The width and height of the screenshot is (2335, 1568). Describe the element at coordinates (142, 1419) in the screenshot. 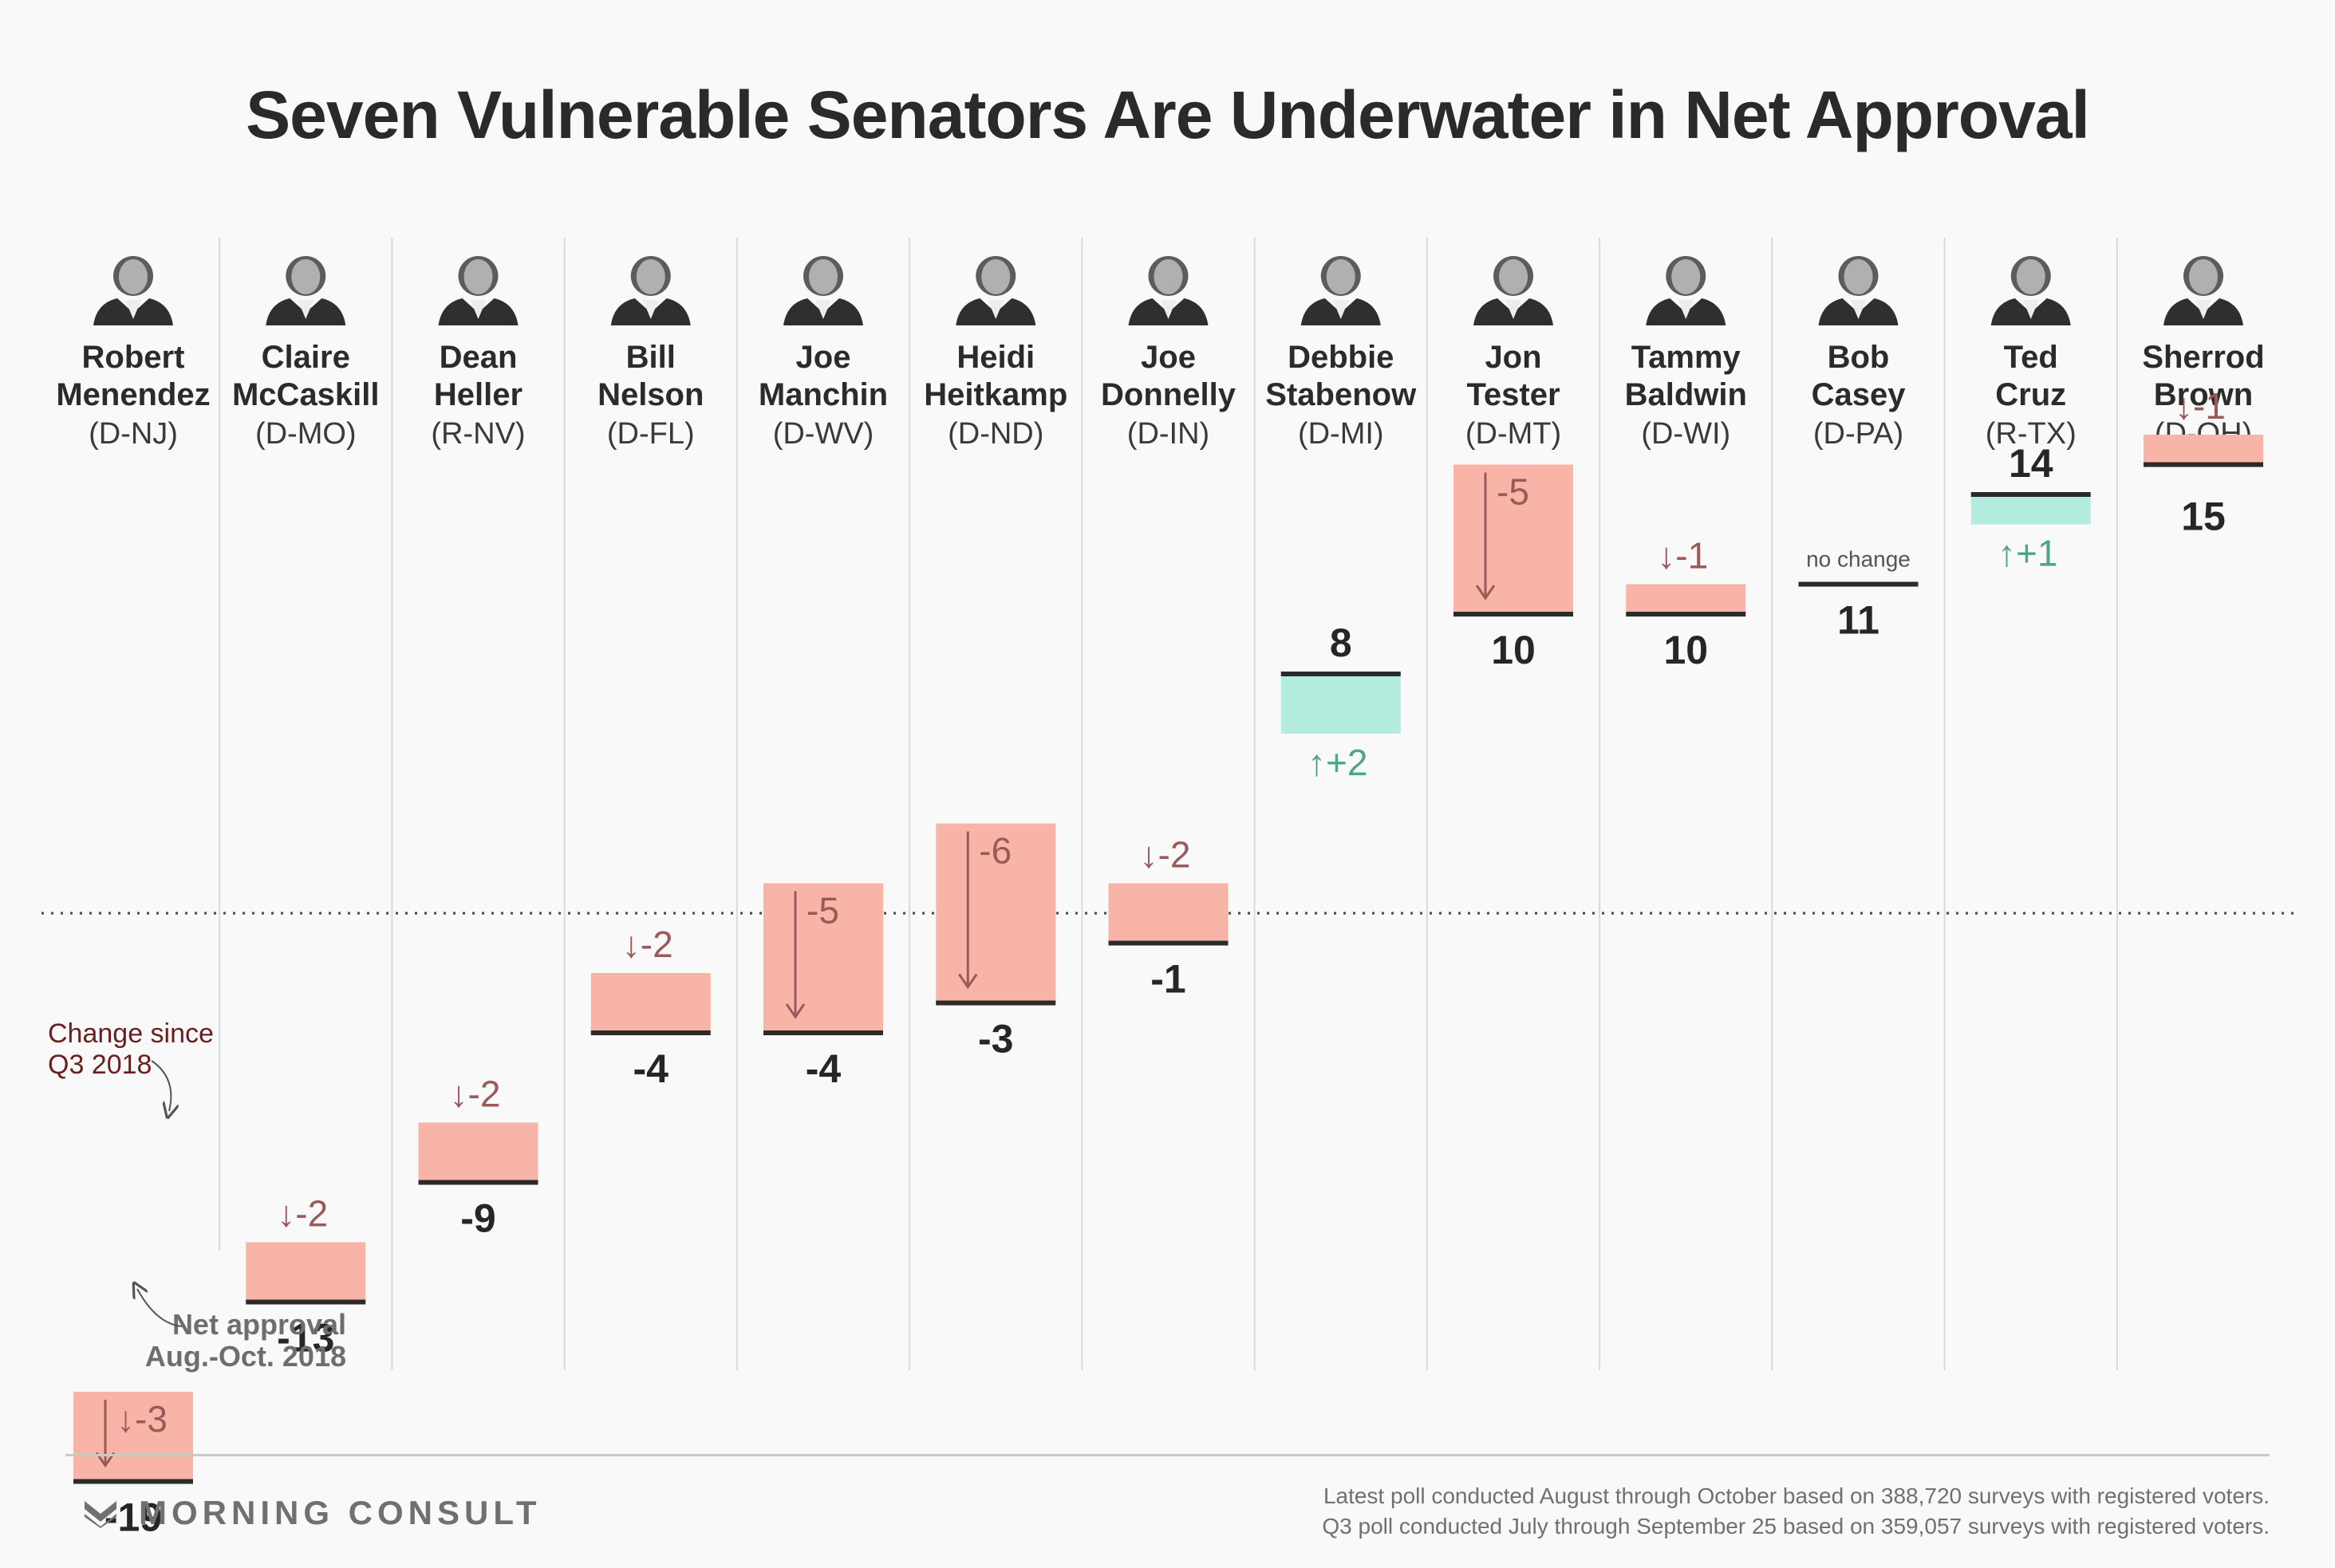

I see `change-label: ↓-3` at that location.